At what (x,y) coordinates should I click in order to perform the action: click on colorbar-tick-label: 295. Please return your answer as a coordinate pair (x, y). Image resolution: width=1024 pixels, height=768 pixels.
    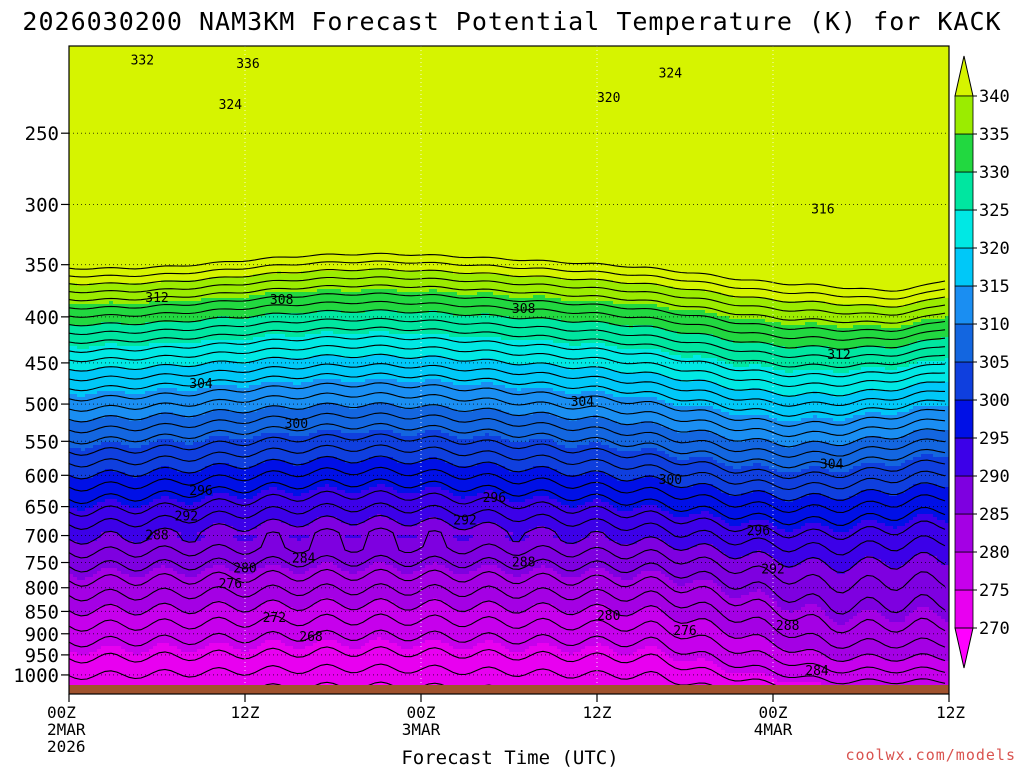
    Looking at the image, I should click on (994, 439).